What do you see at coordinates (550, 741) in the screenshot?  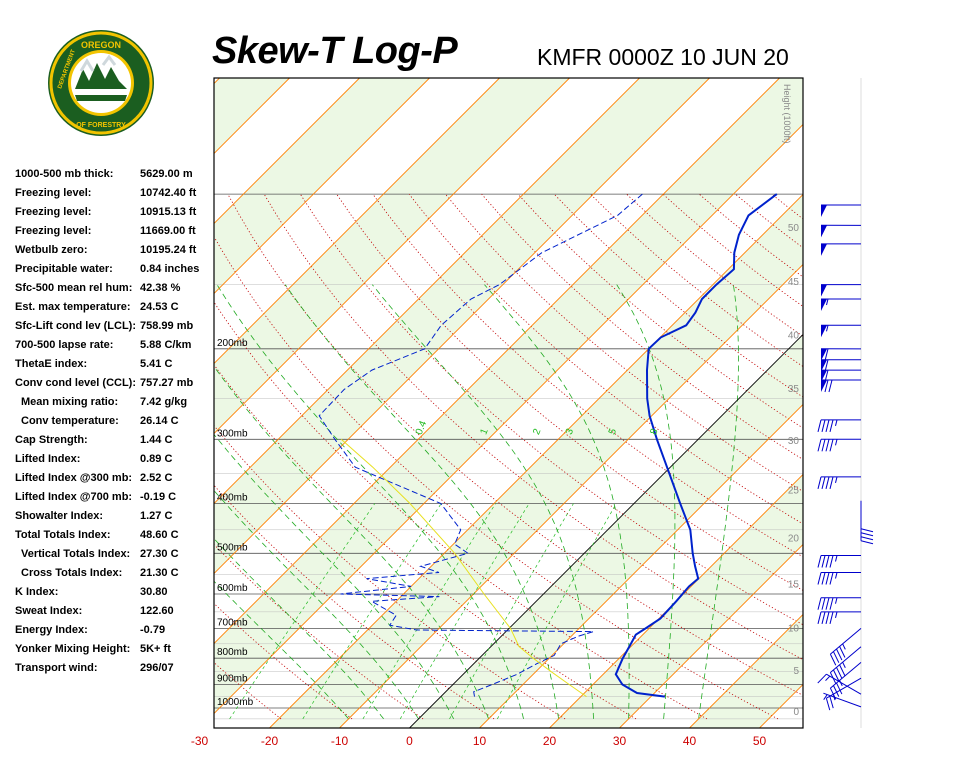 I see `temp-tick-label: 20` at bounding box center [550, 741].